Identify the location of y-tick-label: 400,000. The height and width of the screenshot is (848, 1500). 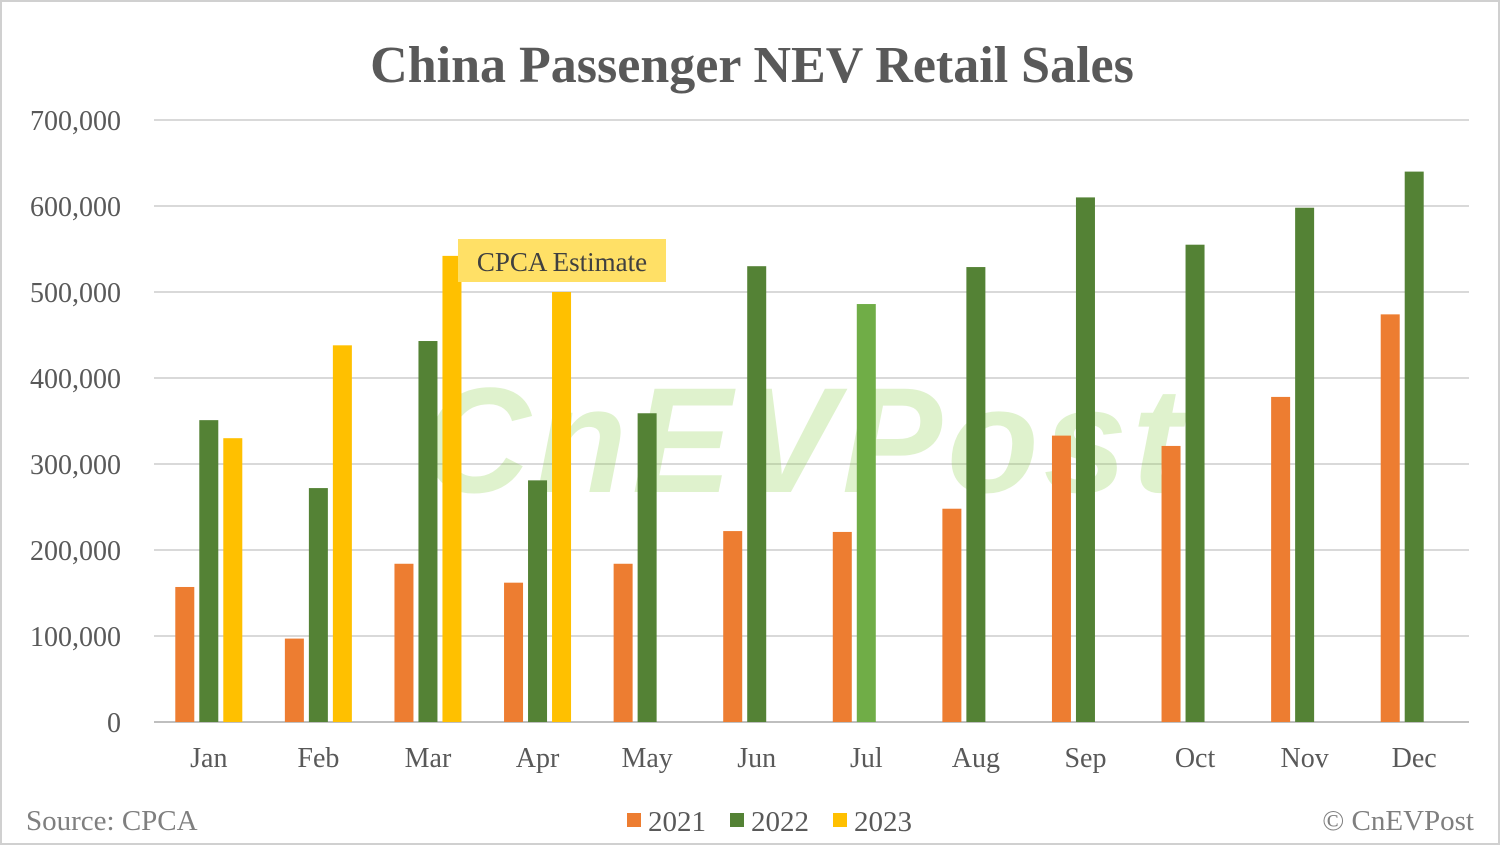
(75, 379).